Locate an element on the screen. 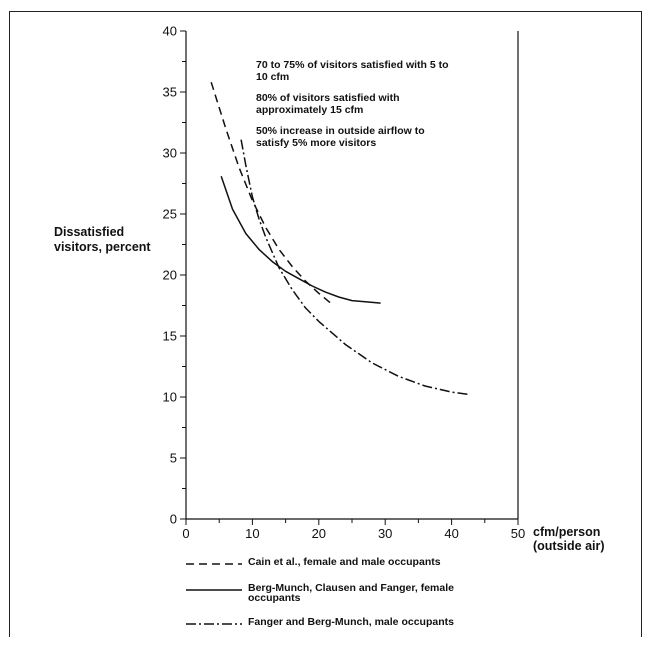 This screenshot has width=653, height=646. y-axis-label: Dissatisfied visitors, percent is located at coordinates (102, 240).